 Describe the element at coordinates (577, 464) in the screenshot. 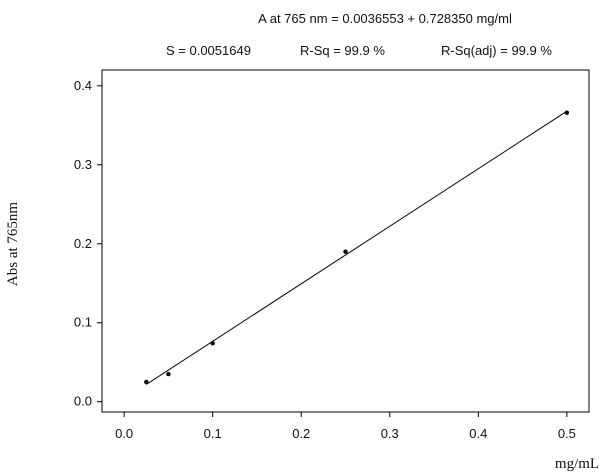

I see `x-axis-label: mg/mL` at that location.